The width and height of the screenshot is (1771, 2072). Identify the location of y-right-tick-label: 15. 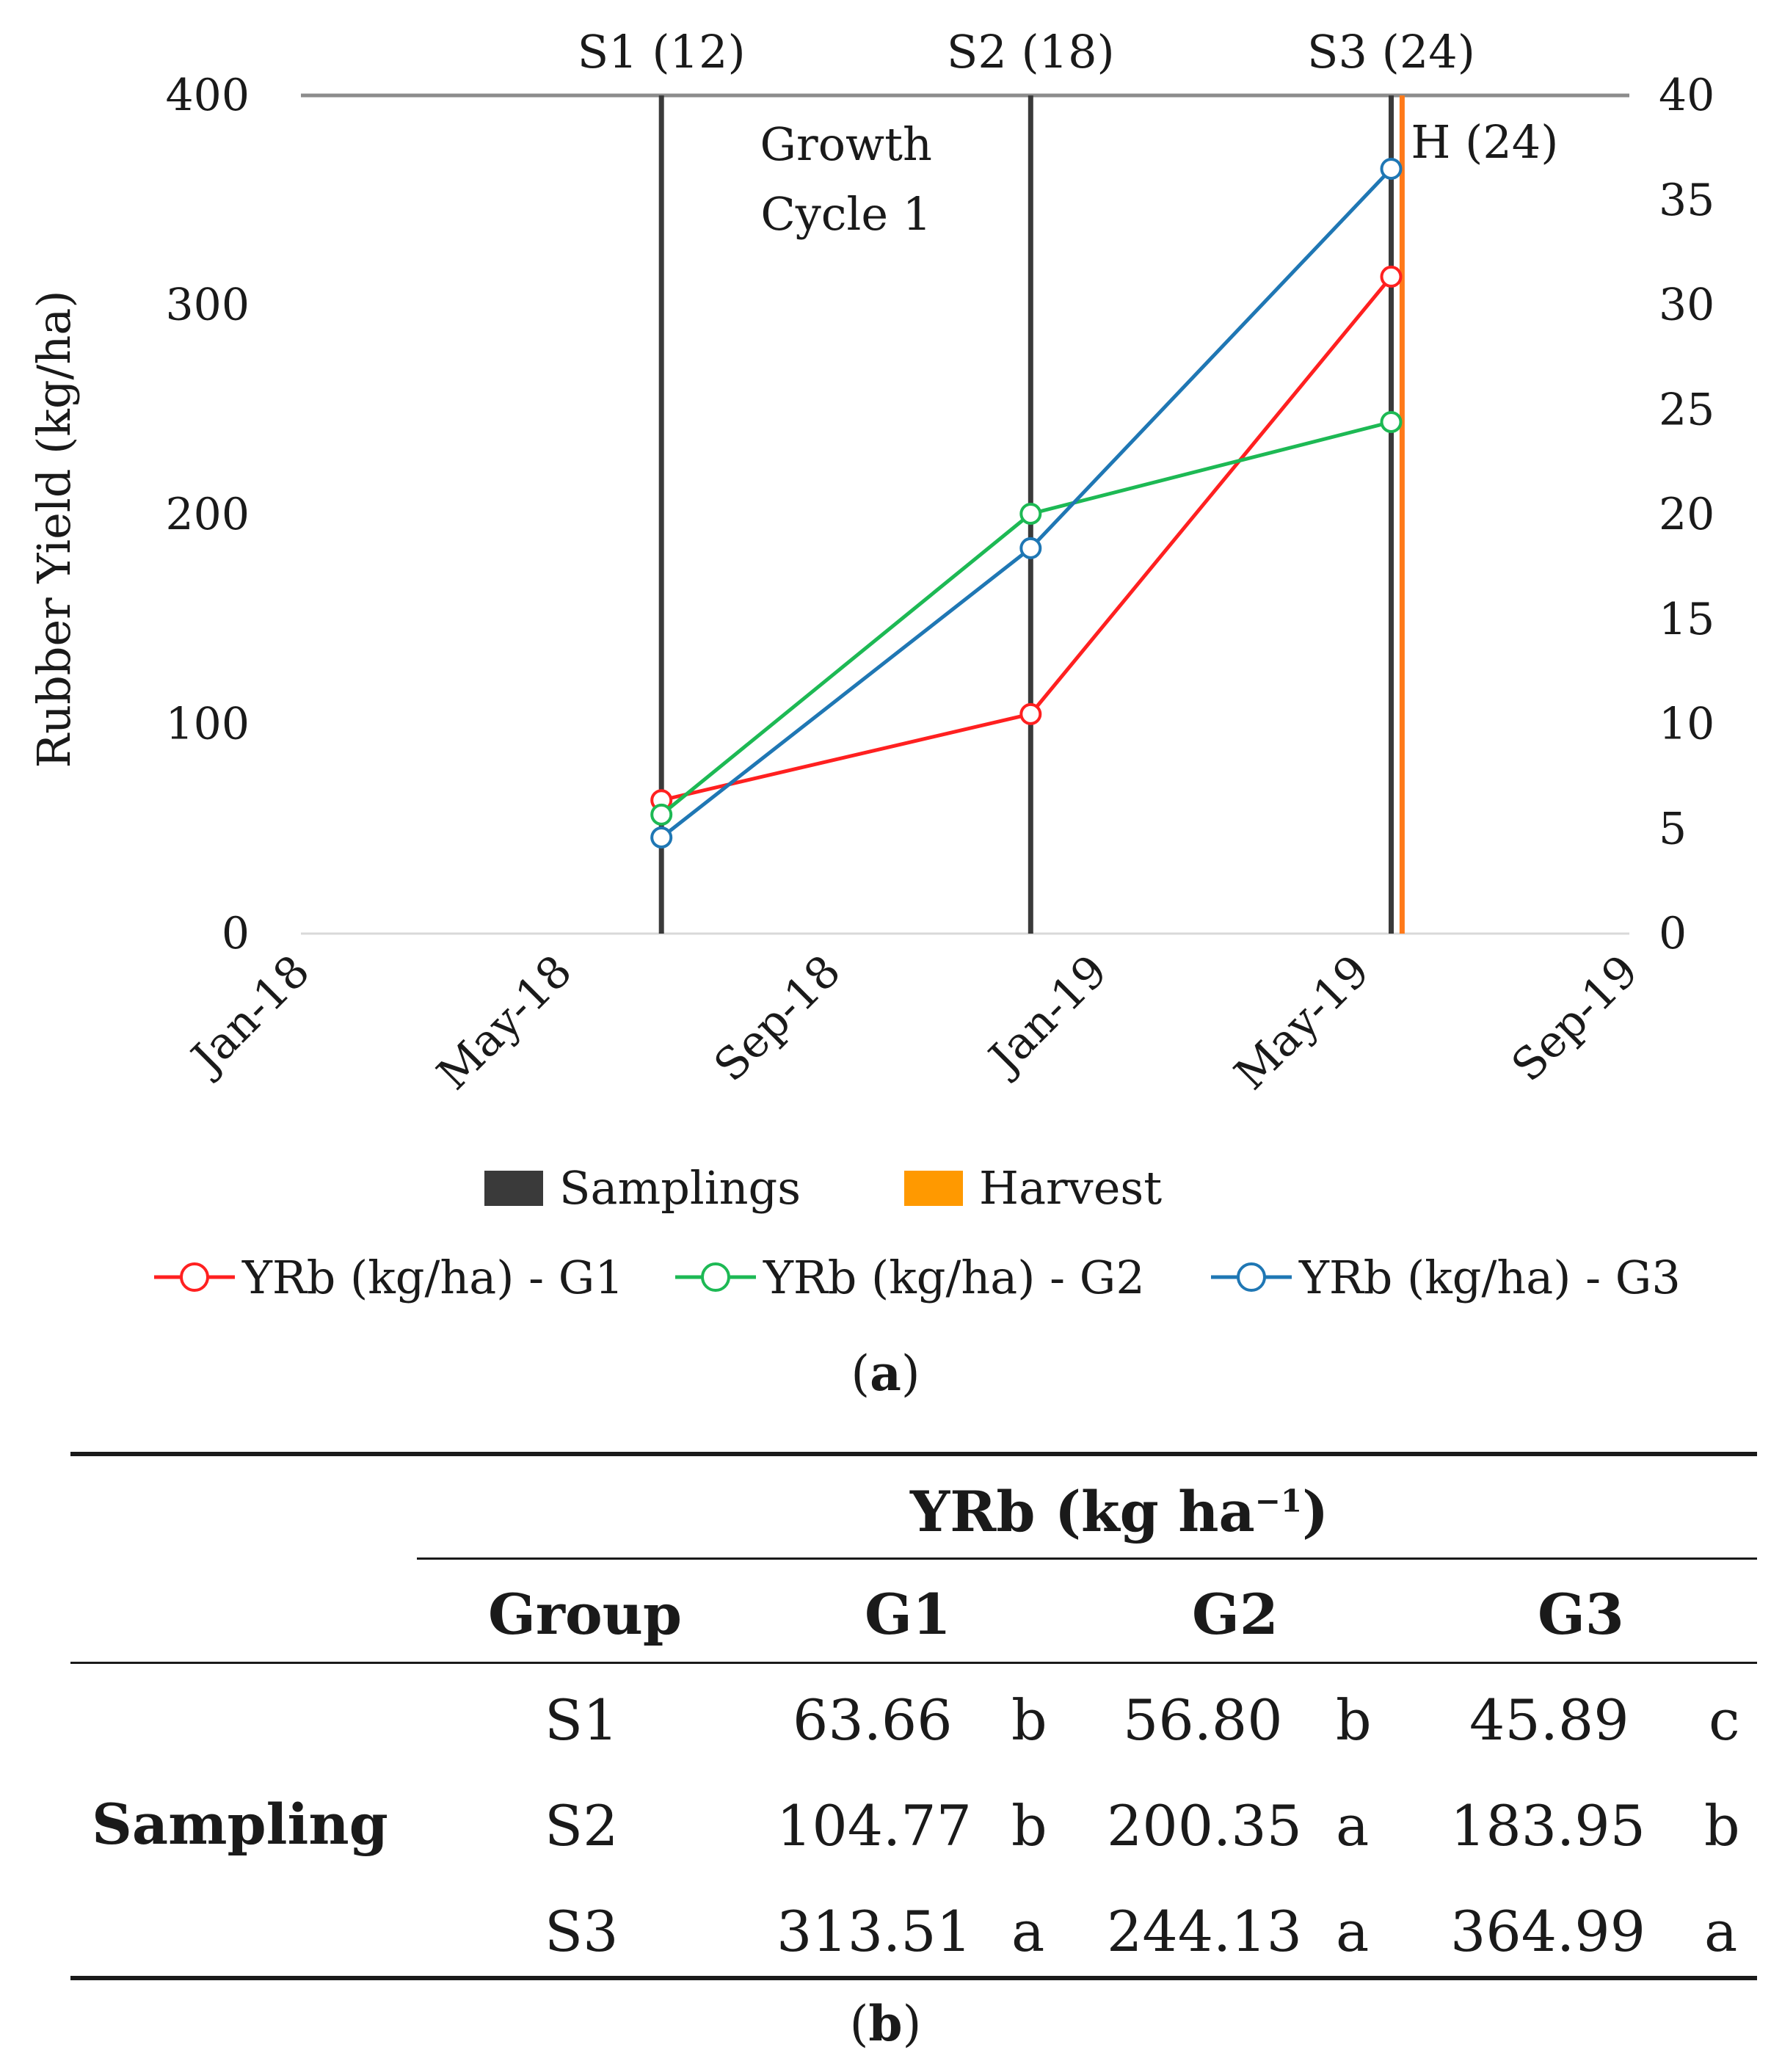
(1686, 619).